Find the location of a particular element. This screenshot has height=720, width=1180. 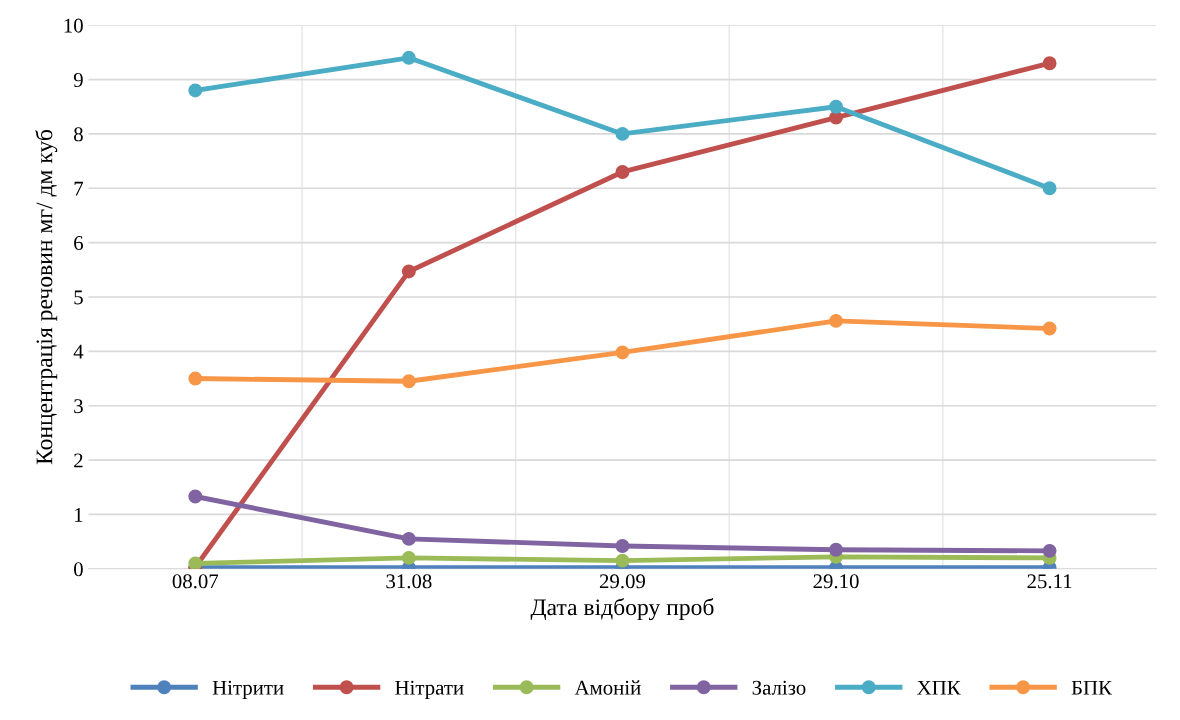

y-tick-label: 0 is located at coordinates (78, 569).